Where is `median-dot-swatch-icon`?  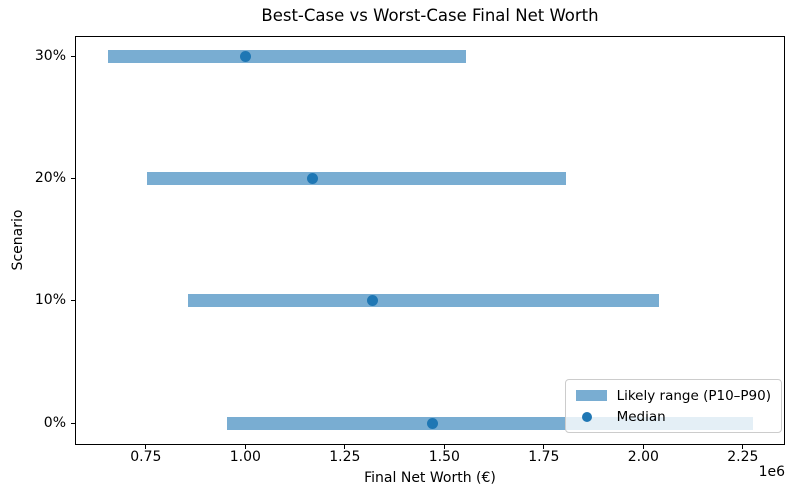
median-dot-swatch-icon is located at coordinates (586, 416).